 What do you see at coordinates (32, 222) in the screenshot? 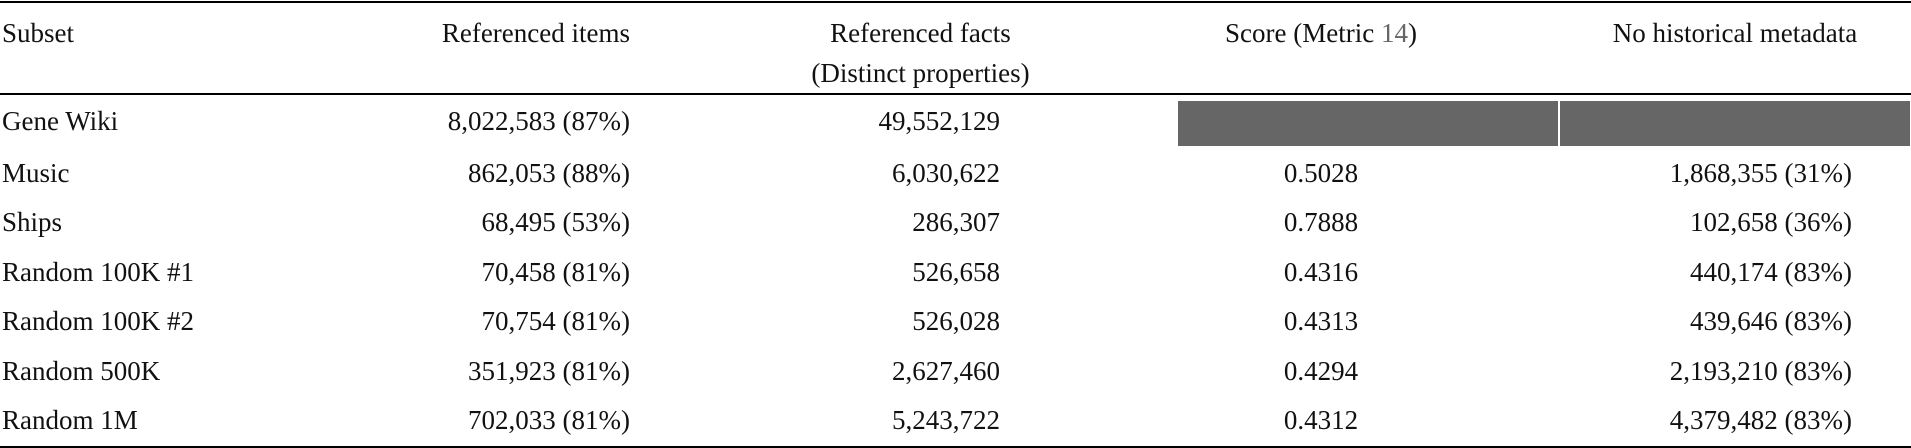
I see `table-cell: Ships` at bounding box center [32, 222].